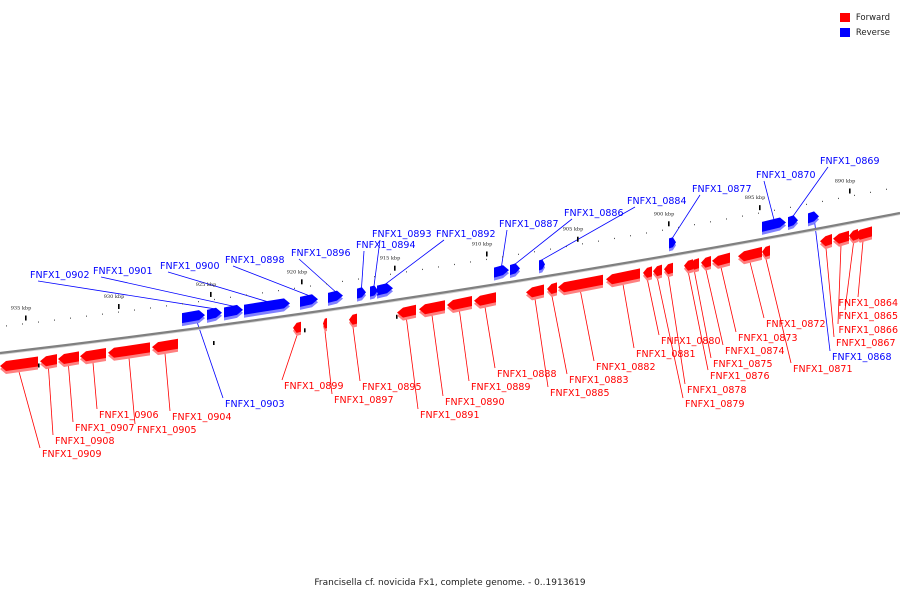 This screenshot has width=900, height=600. I want to click on gene-label: FNFX1_0882, so click(626, 367).